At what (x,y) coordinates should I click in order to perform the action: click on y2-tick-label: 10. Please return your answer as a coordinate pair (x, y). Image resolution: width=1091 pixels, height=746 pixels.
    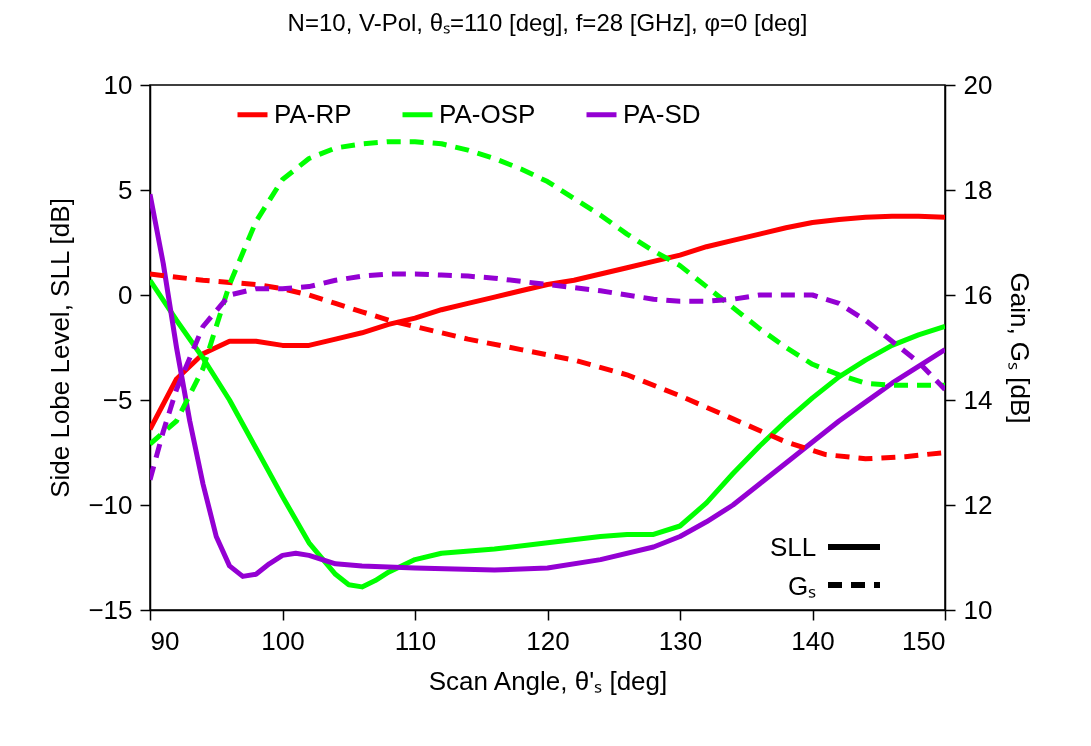
    Looking at the image, I should click on (978, 609).